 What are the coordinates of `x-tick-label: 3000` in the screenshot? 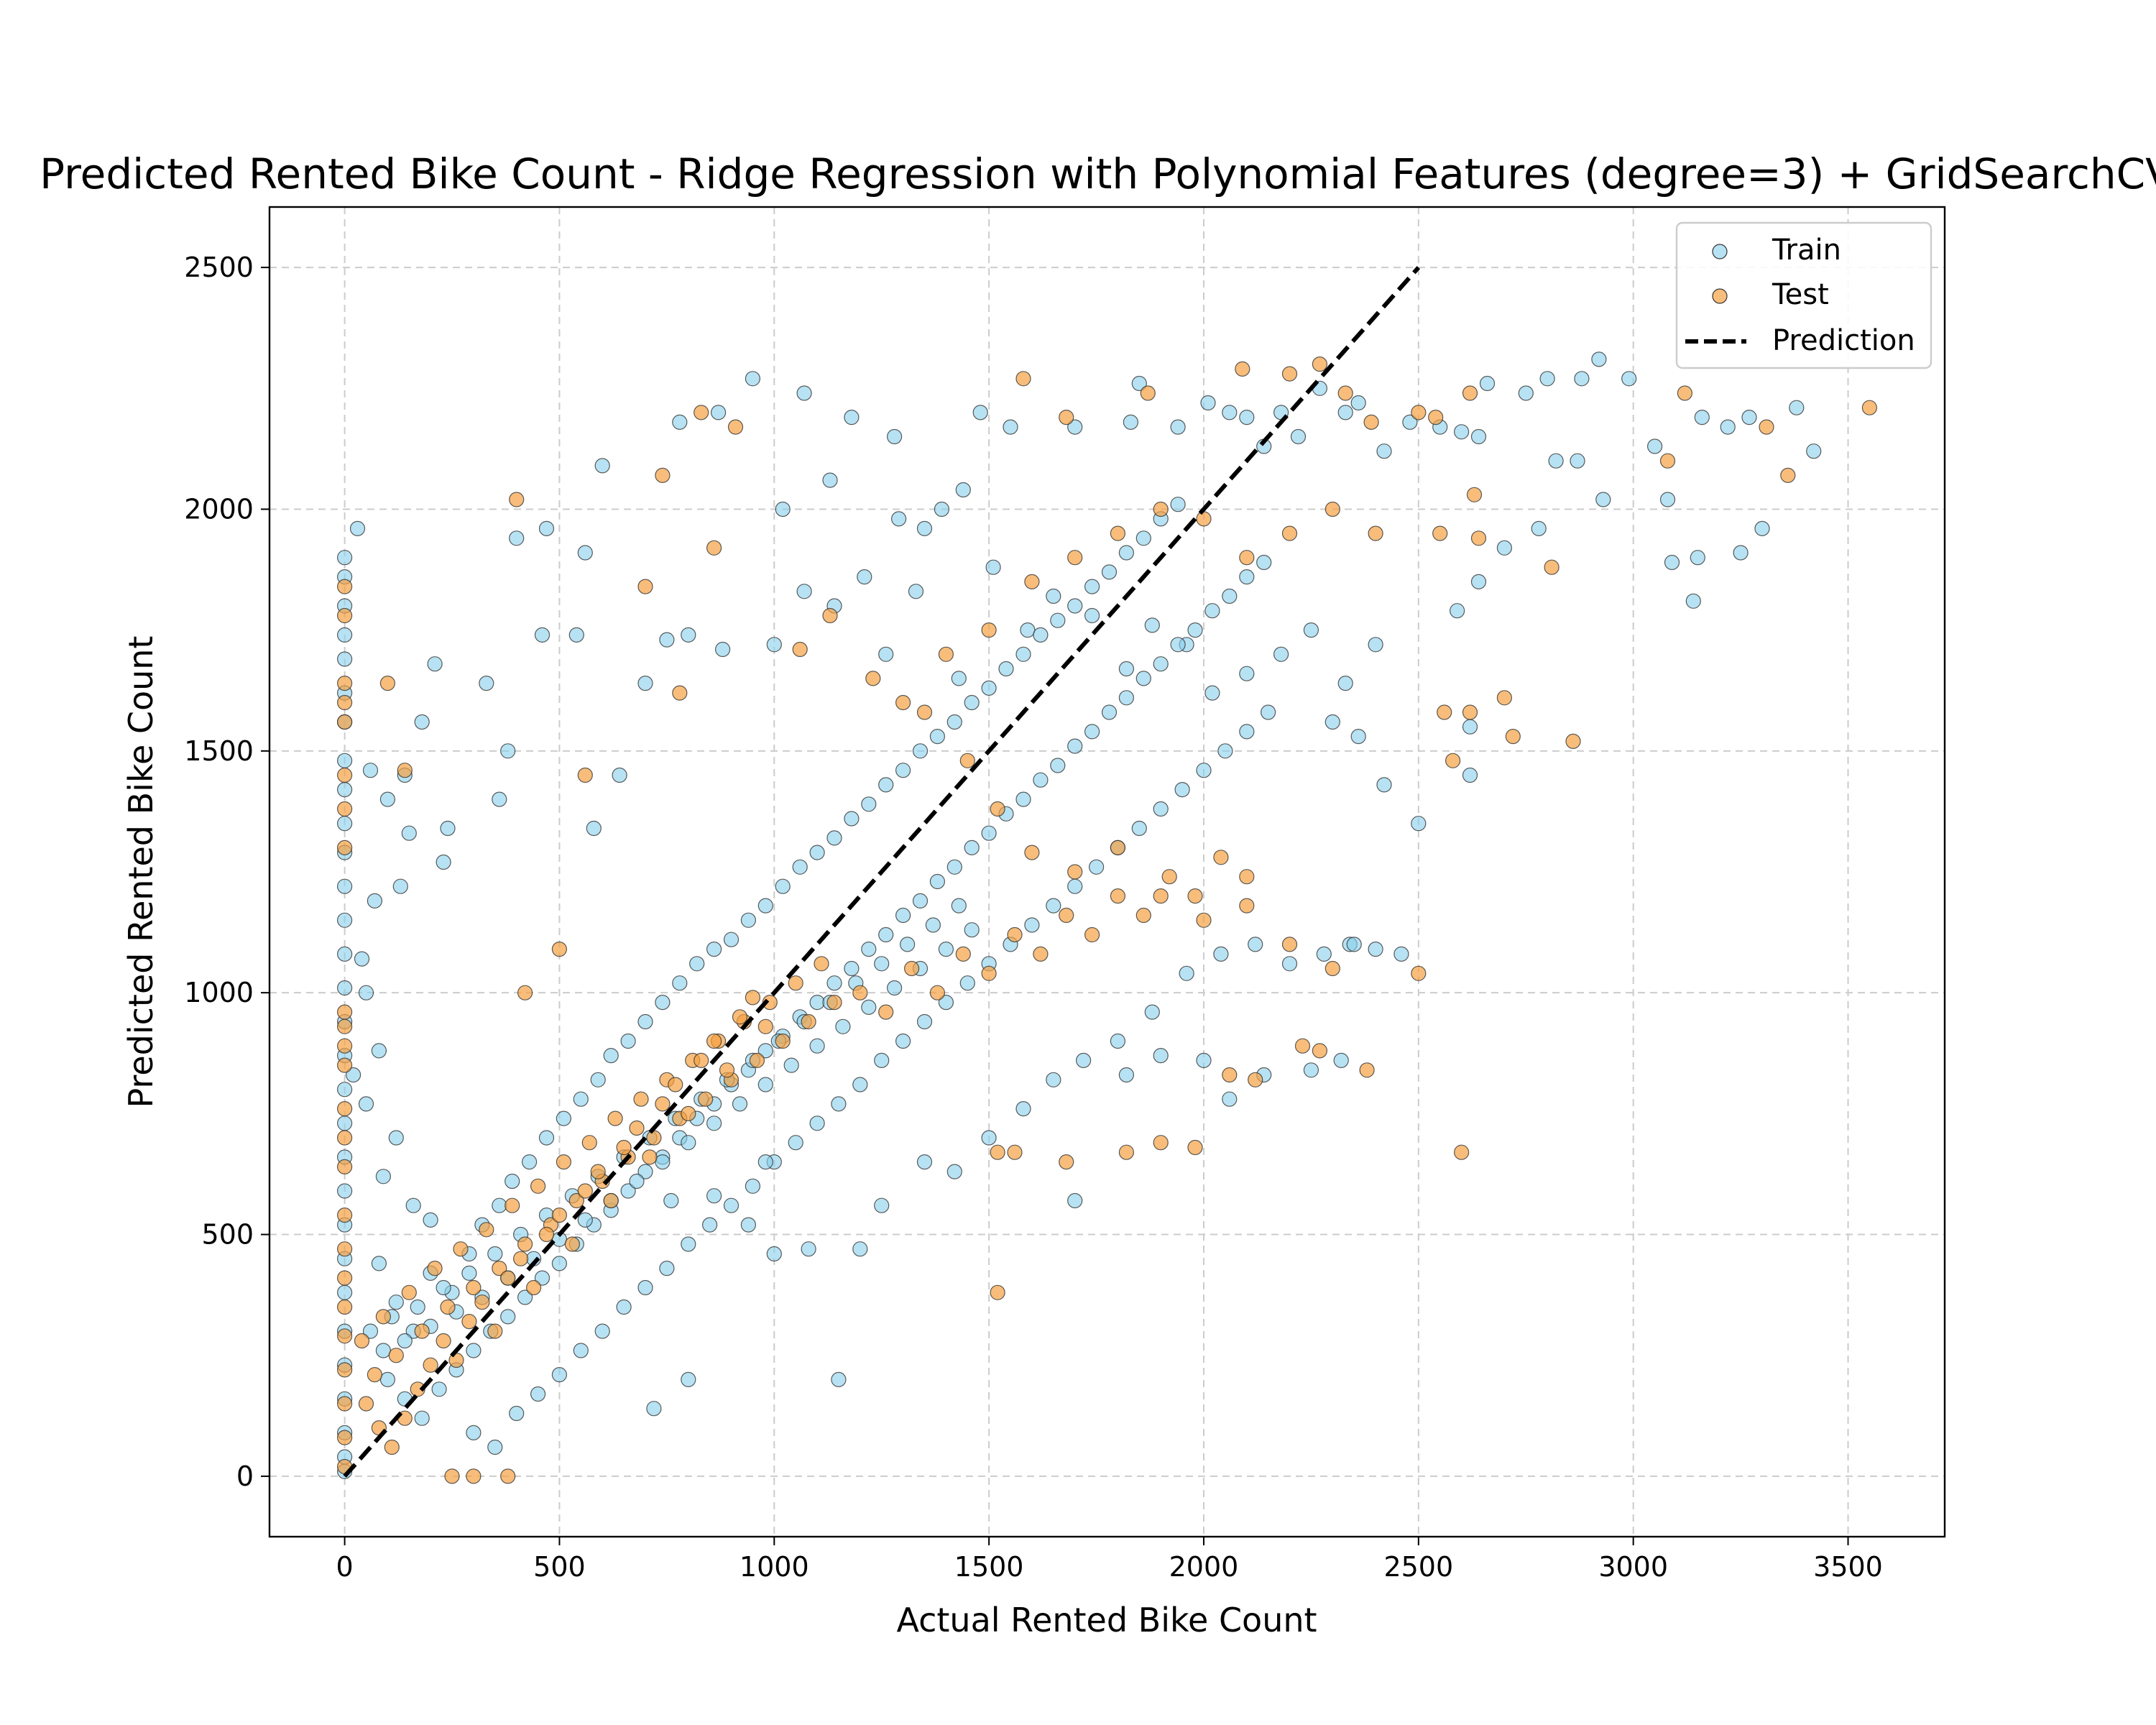 It's located at (1633, 1567).